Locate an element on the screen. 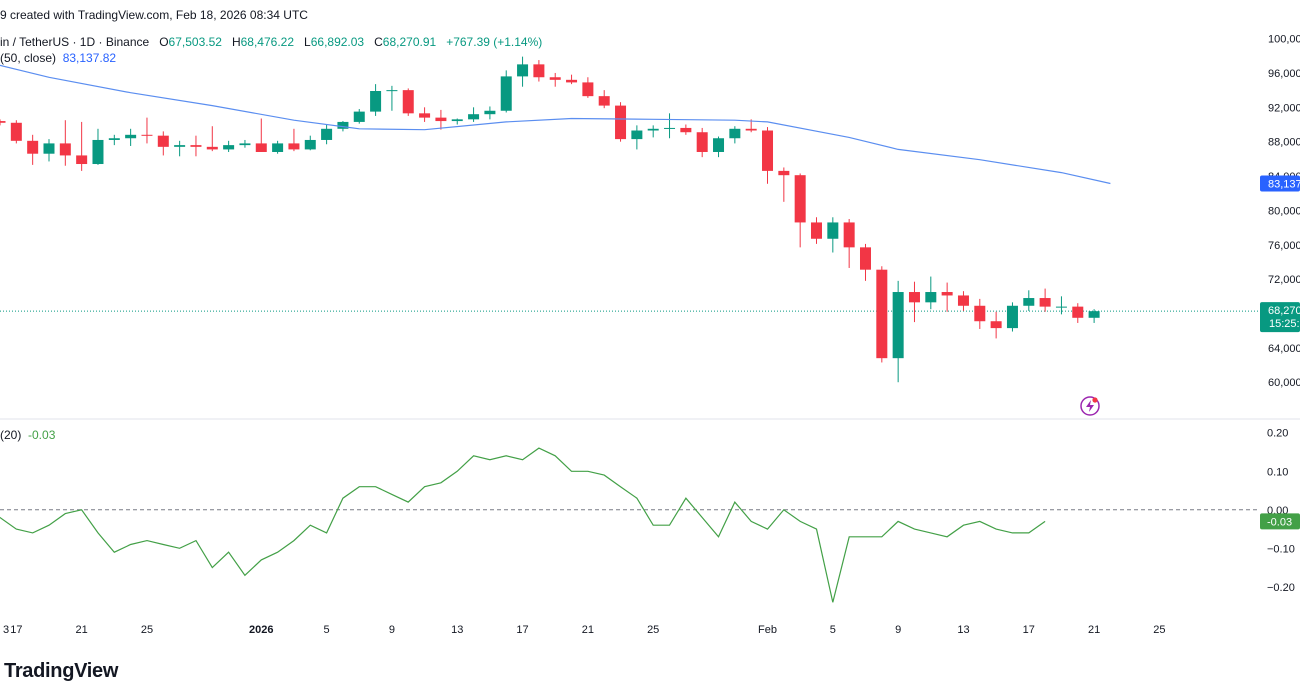  price-tick-label: 60,000 is located at coordinates (1284, 383).